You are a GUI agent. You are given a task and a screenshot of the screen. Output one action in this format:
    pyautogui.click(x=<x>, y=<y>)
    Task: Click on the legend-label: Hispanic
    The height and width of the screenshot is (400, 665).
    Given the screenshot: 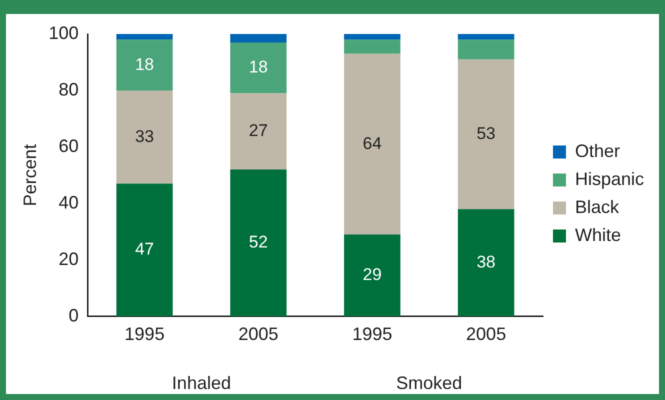 What is the action you would take?
    pyautogui.click(x=609, y=178)
    